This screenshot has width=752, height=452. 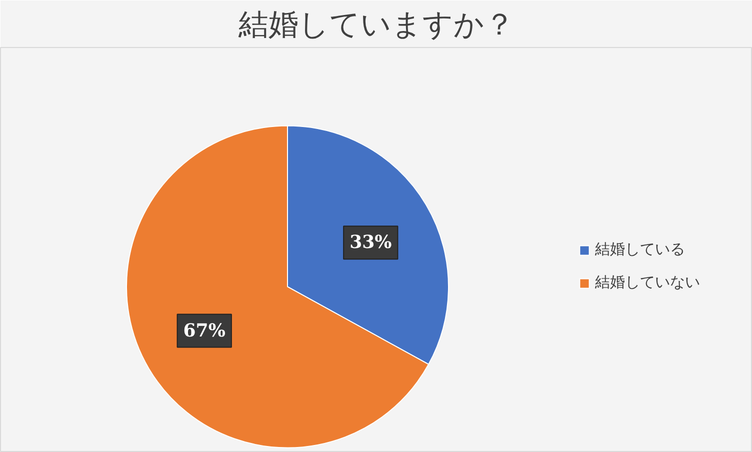 I want to click on legend-label: 結婚している, so click(x=640, y=249).